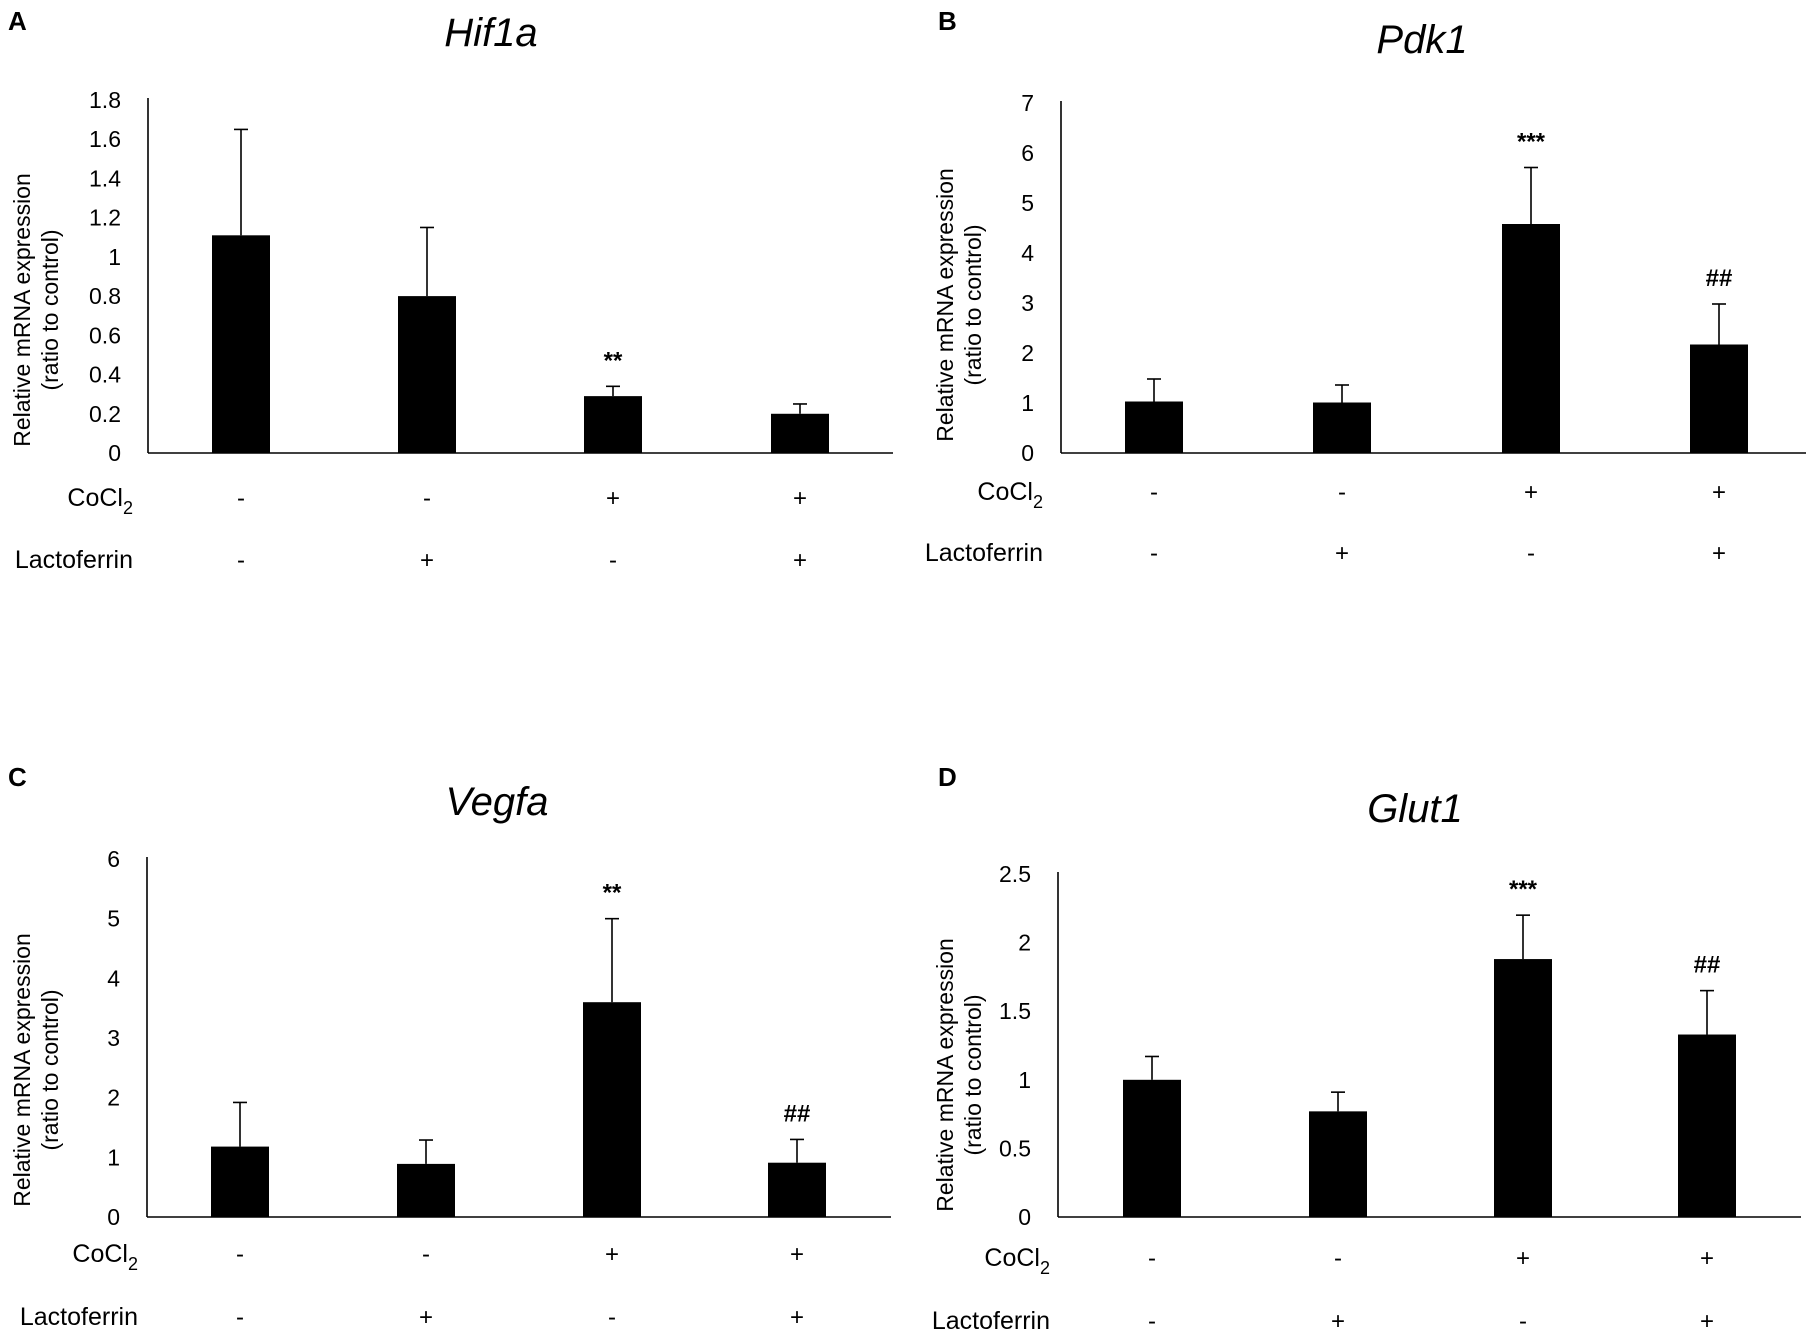  I want to click on y-tick-label: 2.5, so click(1015, 874).